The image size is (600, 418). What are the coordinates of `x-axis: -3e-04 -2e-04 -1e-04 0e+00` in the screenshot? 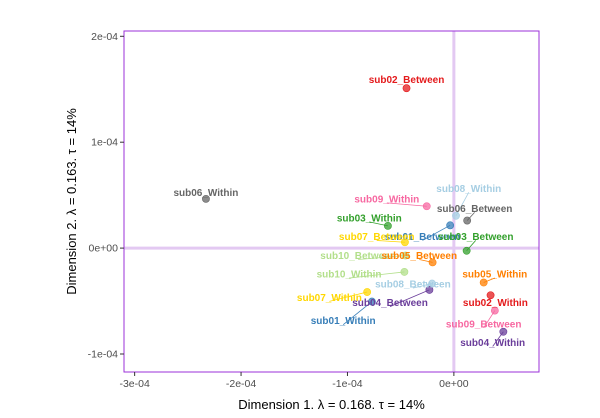 It's located at (294, 381).